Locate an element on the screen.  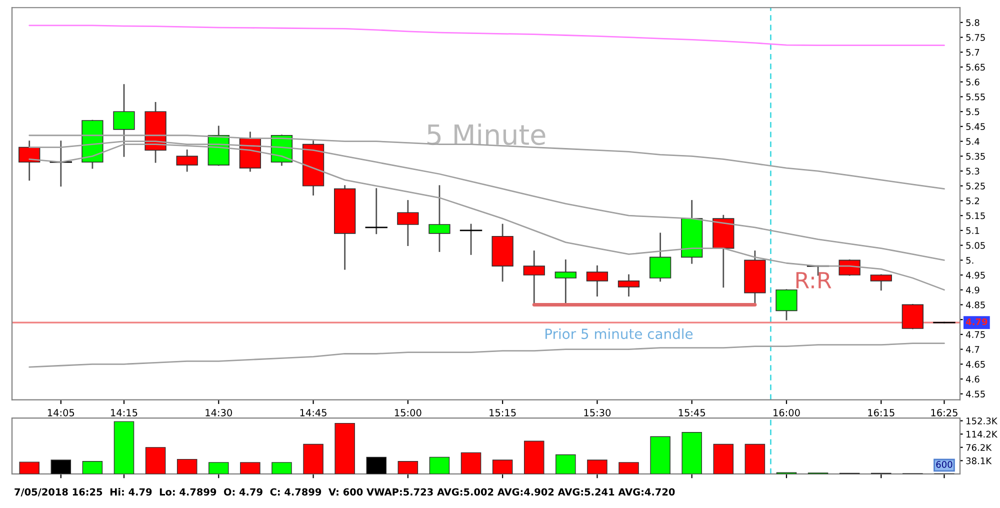
y-tick-label: 5.4 is located at coordinates (973, 141).